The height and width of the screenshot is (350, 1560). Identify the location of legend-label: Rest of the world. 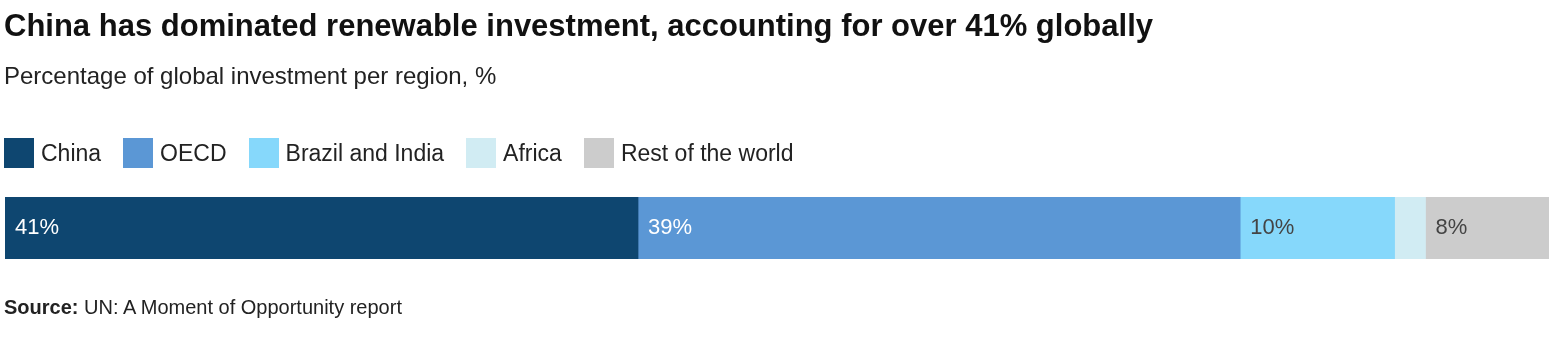
(707, 153).